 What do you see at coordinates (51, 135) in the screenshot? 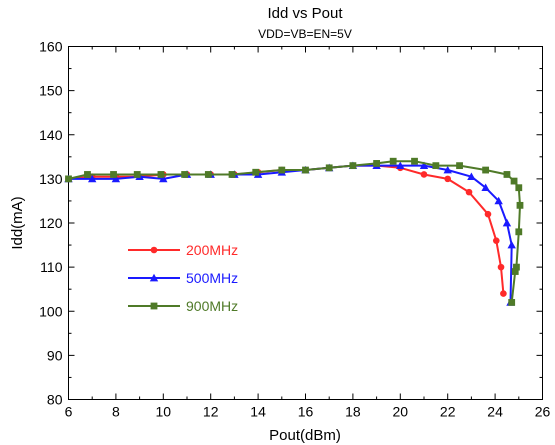
I see `y-tick-label: 140` at bounding box center [51, 135].